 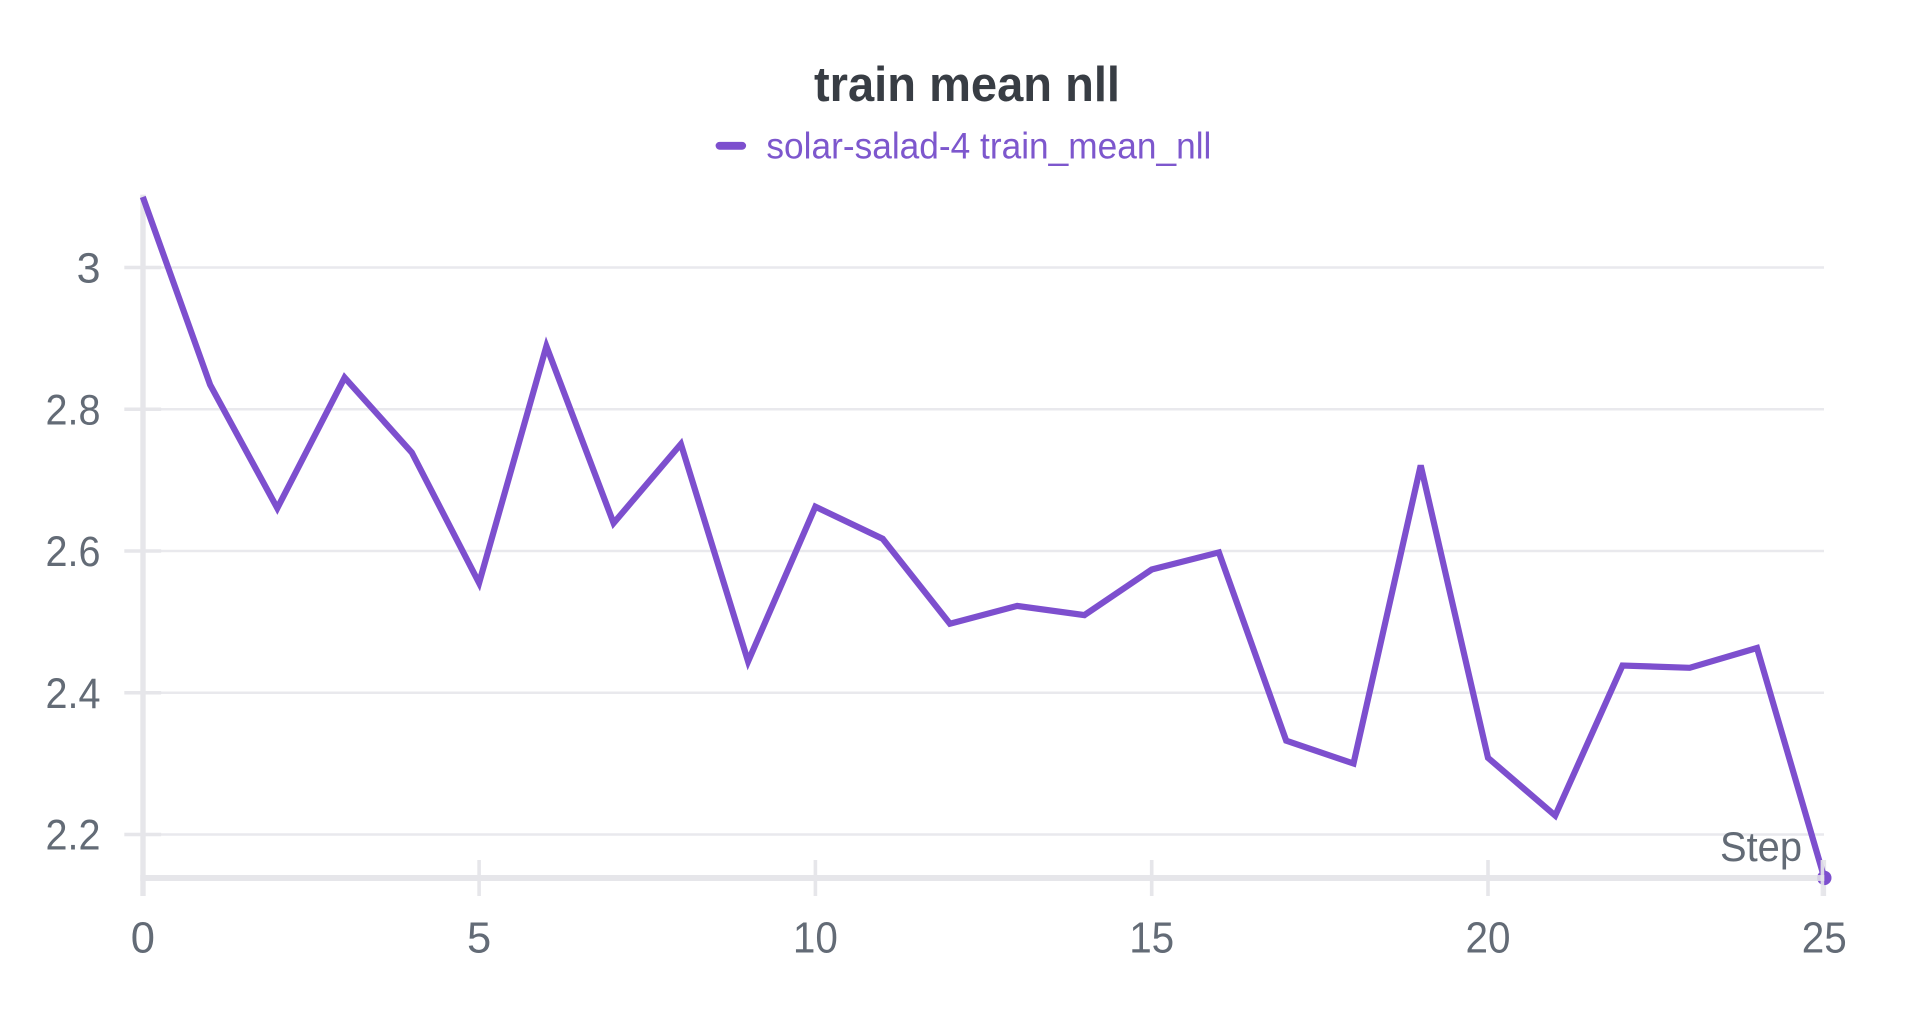 I want to click on svg-text: 2.2, so click(x=73, y=836).